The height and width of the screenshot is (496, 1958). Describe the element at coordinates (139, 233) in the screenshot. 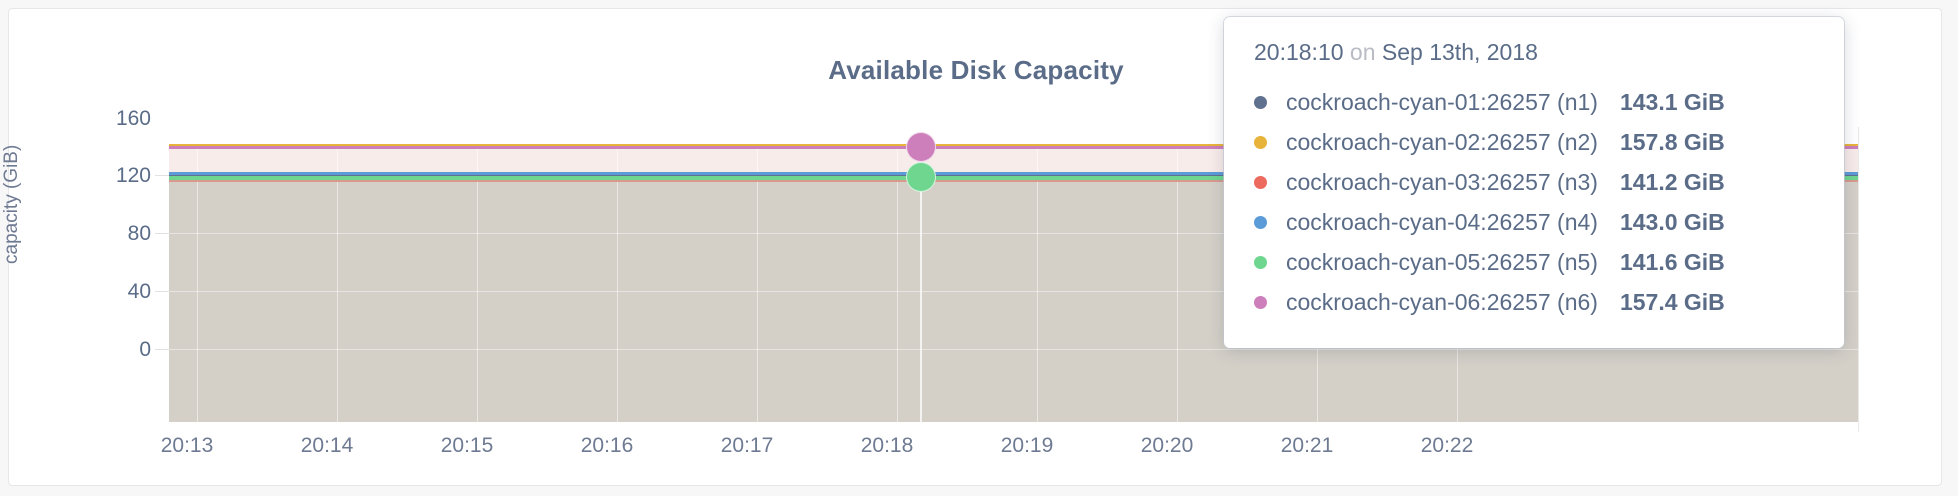

I see `y-tick-80: 80` at that location.